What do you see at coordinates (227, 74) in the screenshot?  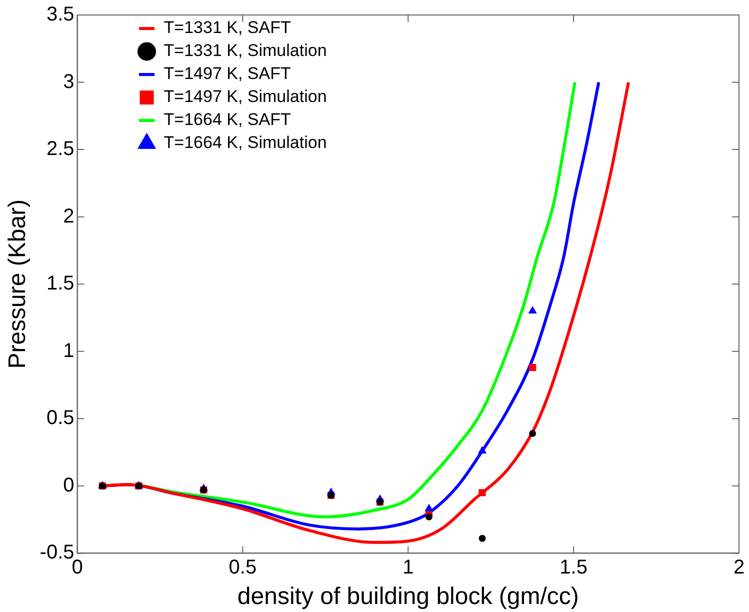 I see `legend-label: T=1497 K, SAFT` at bounding box center [227, 74].